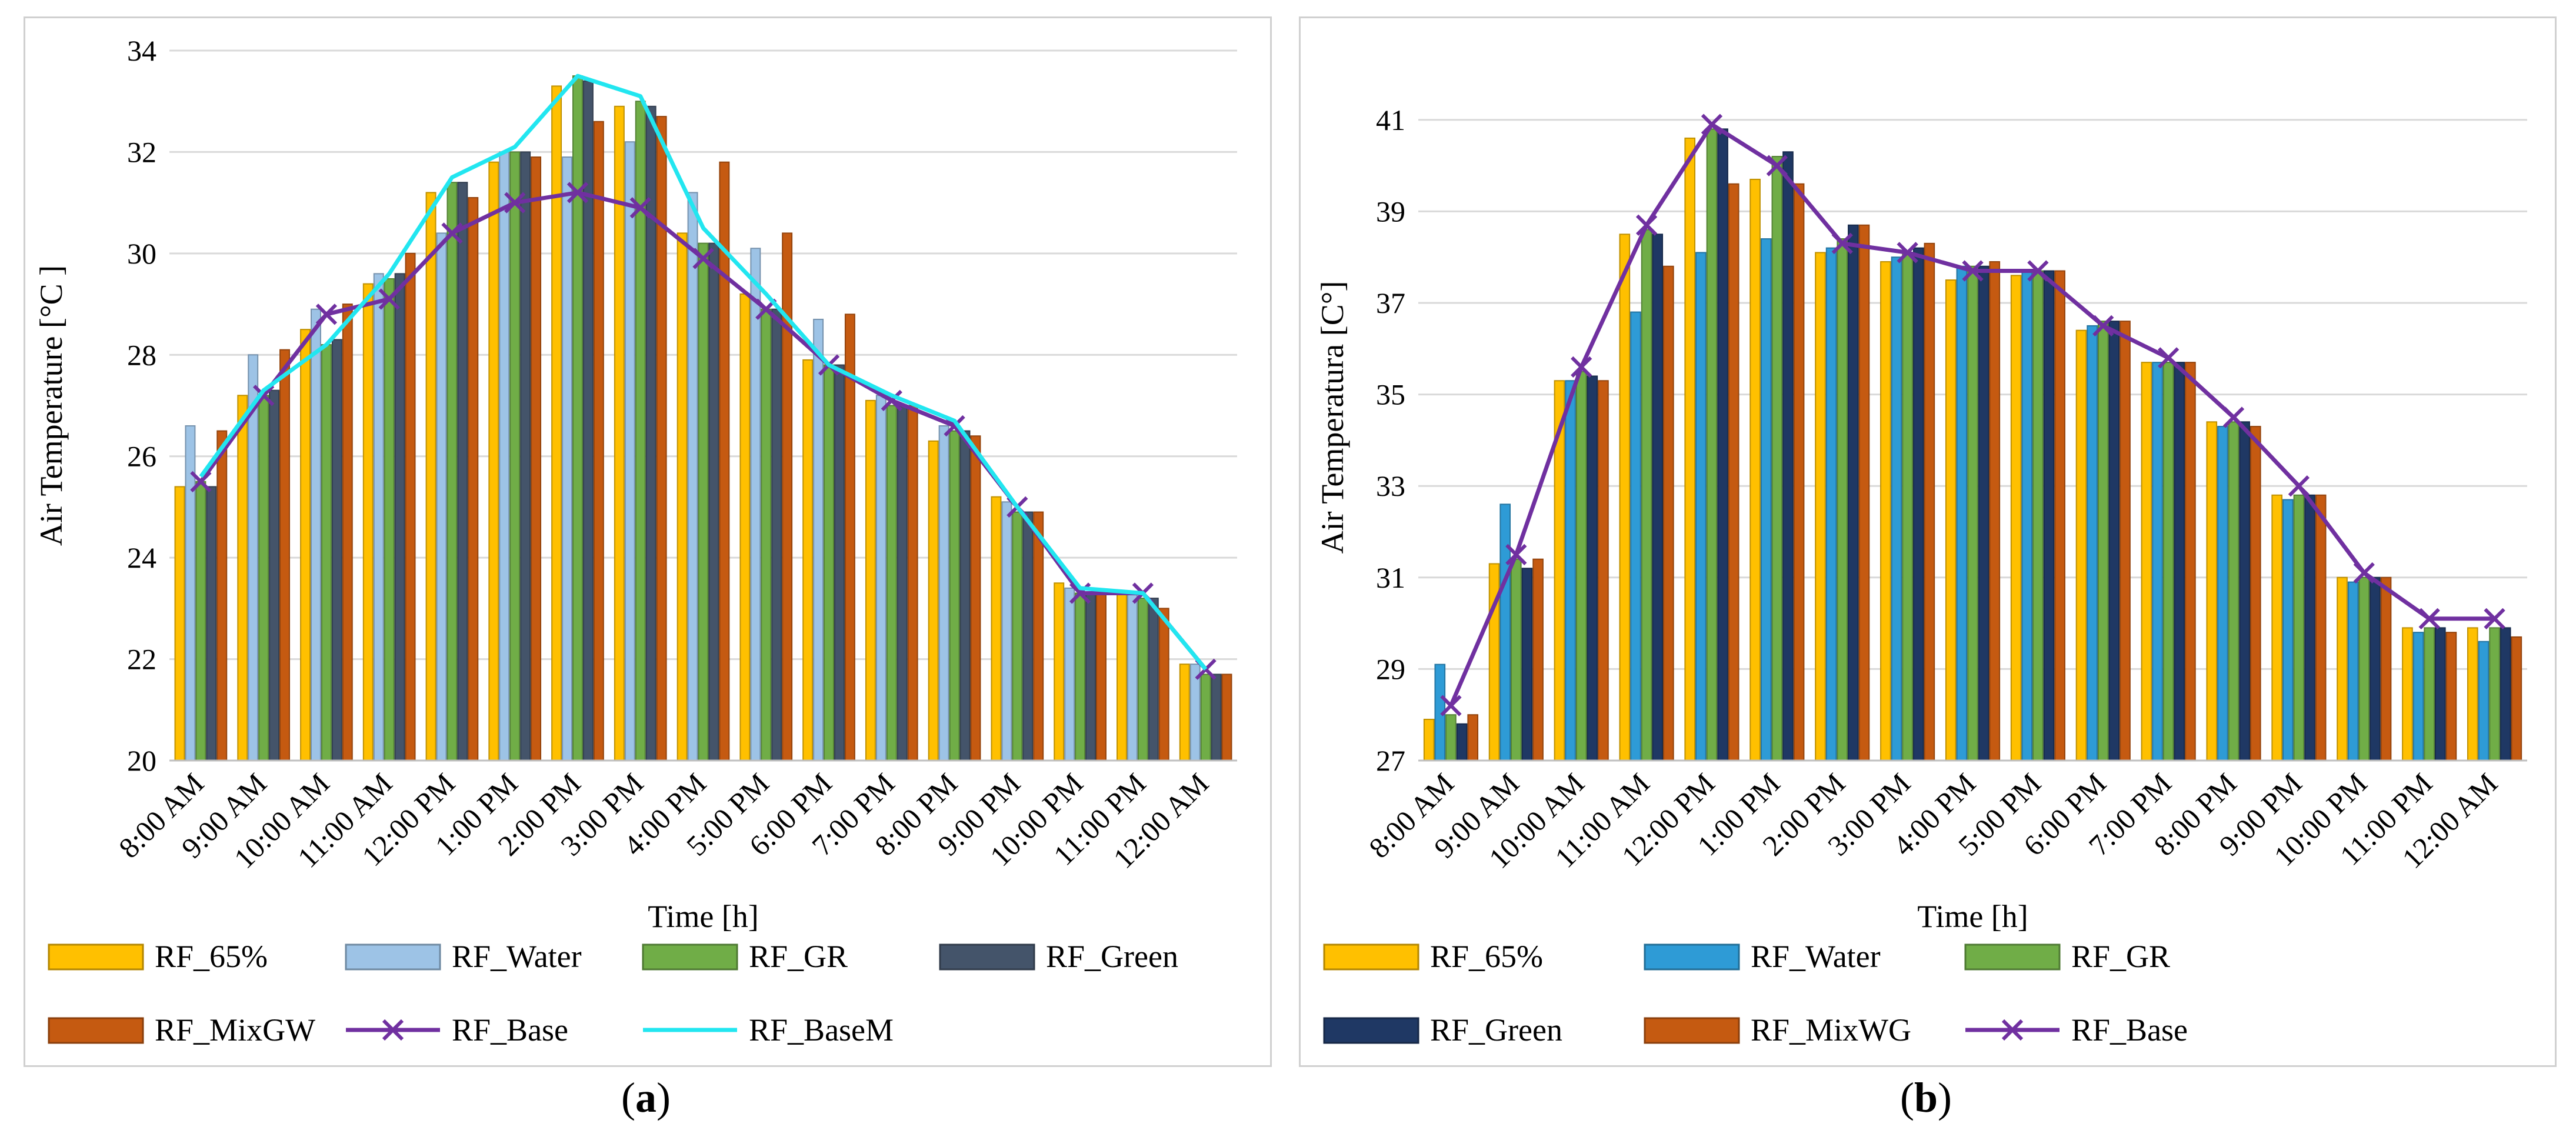 The width and height of the screenshot is (2576, 1147). What do you see at coordinates (243, 578) in the screenshot?
I see `bar-rf-65--1` at bounding box center [243, 578].